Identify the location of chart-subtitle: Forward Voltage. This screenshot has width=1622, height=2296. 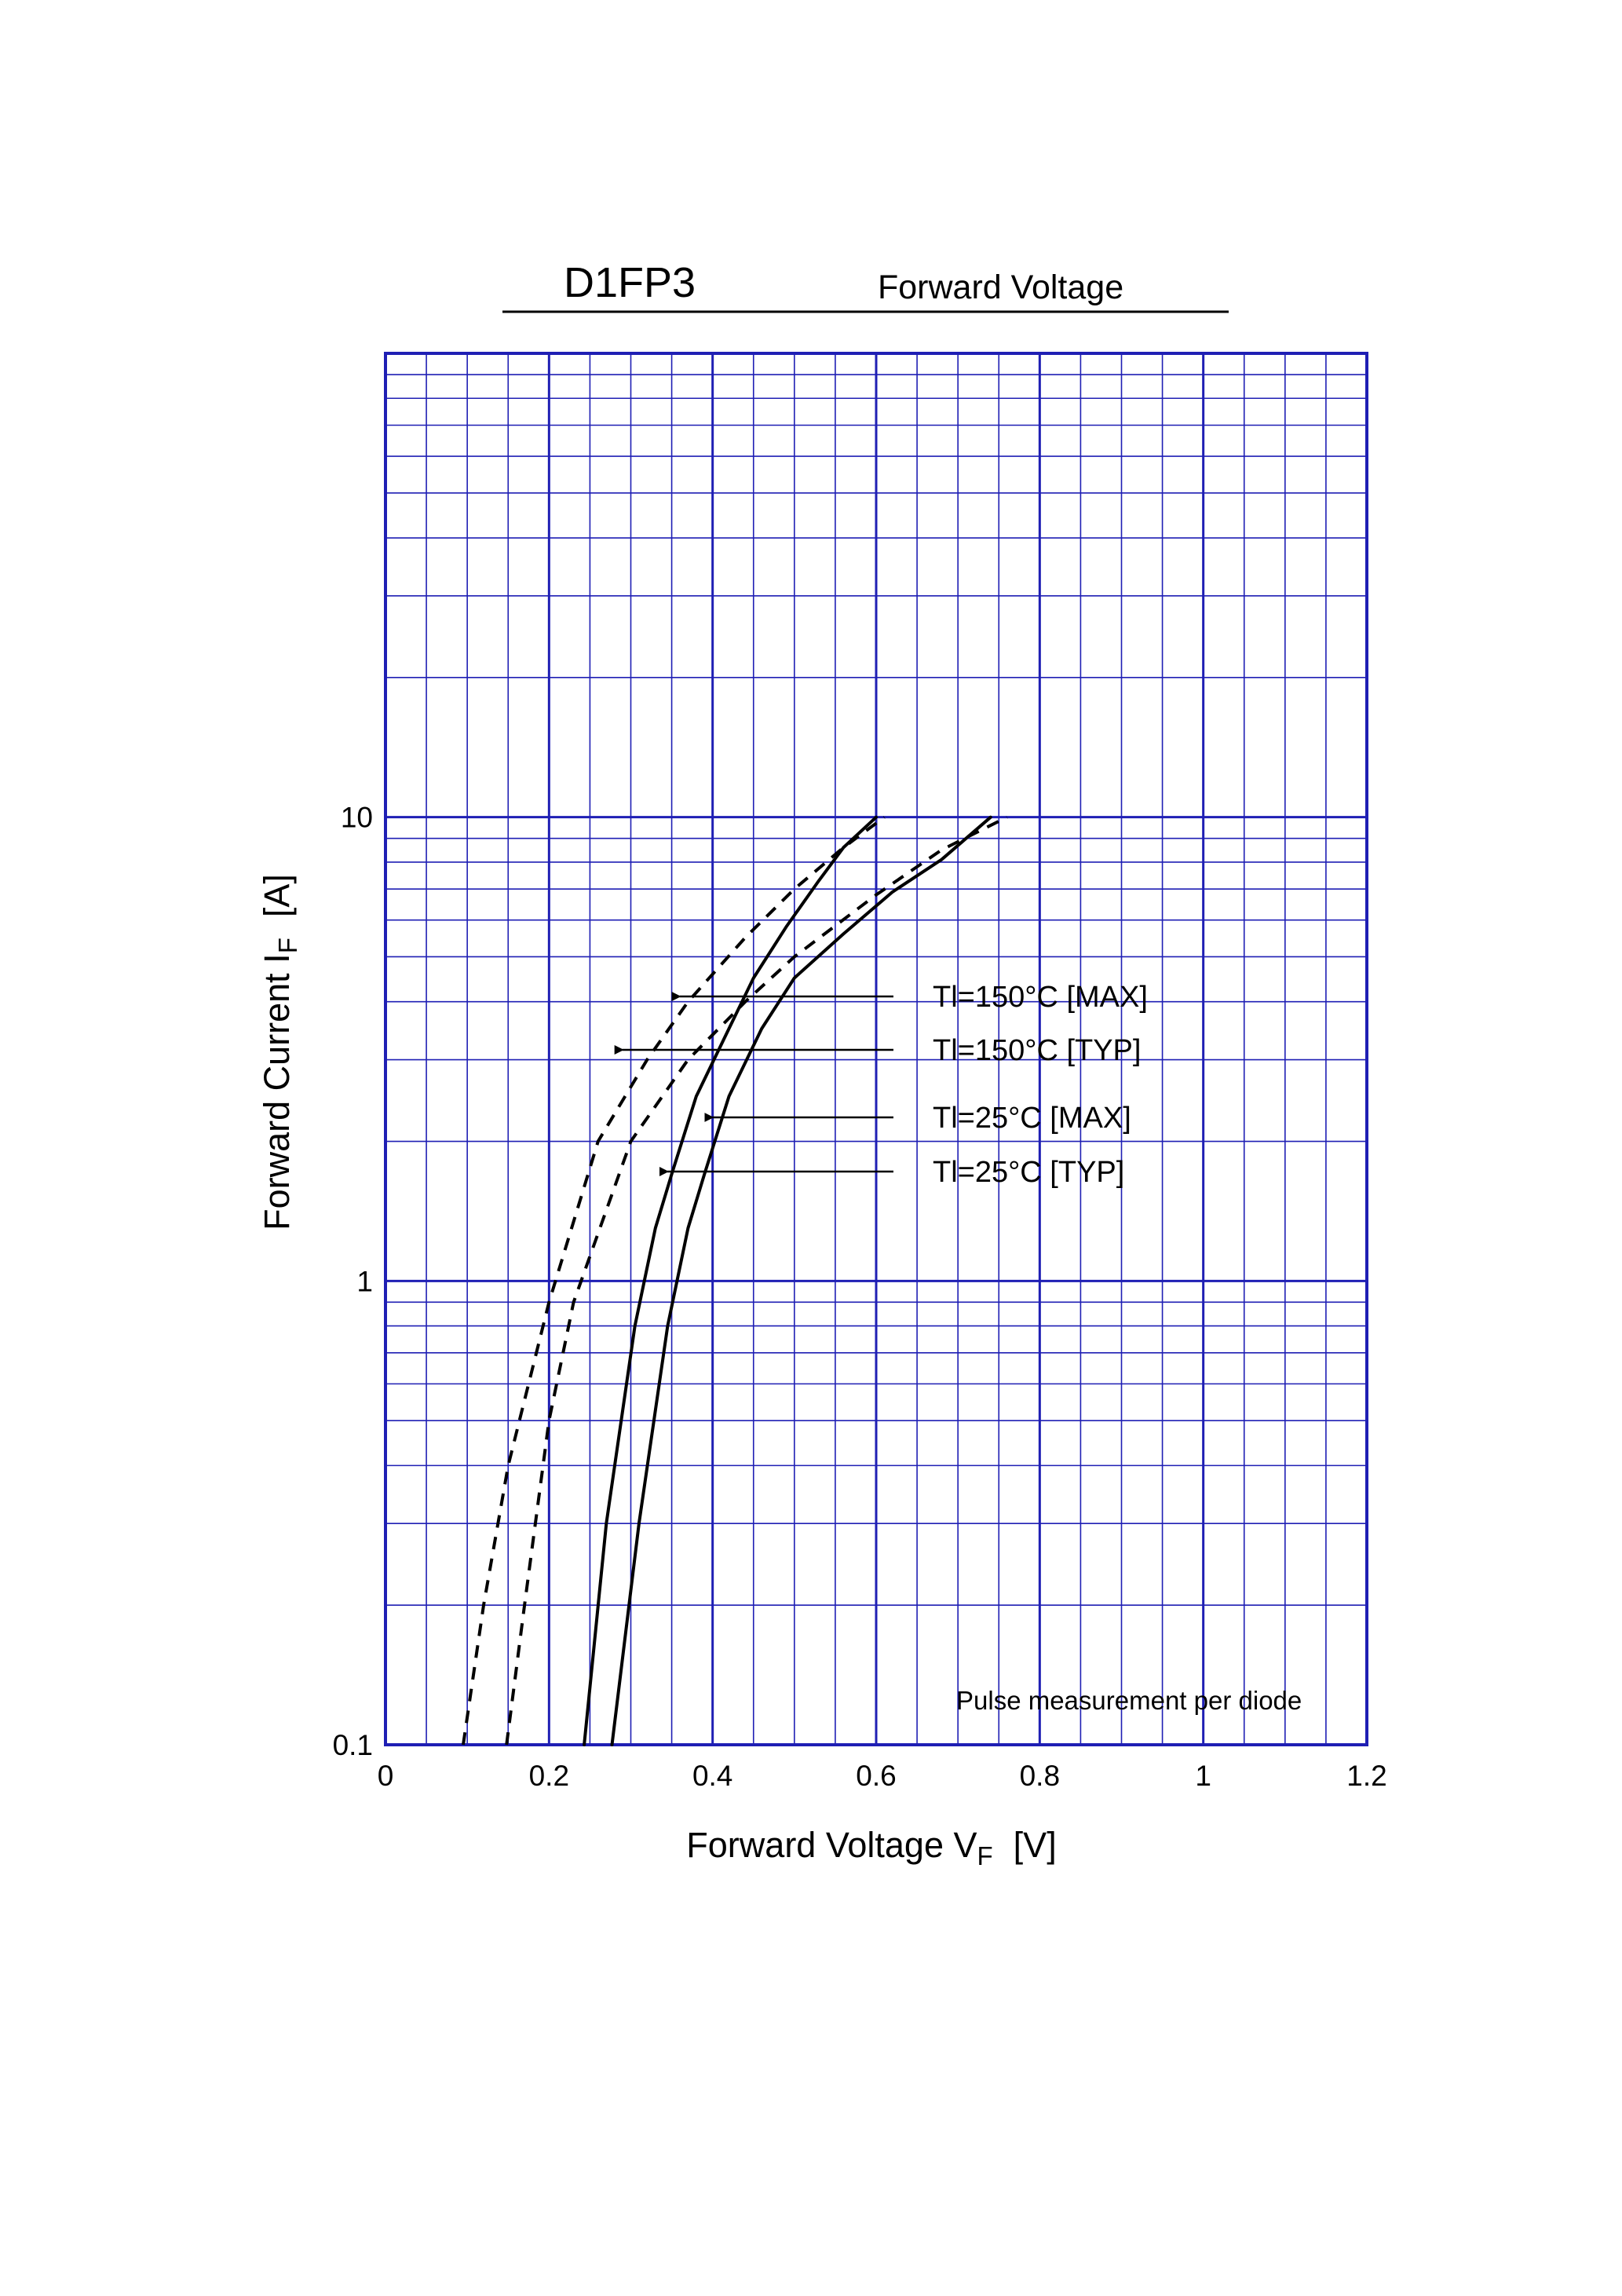
(1001, 288).